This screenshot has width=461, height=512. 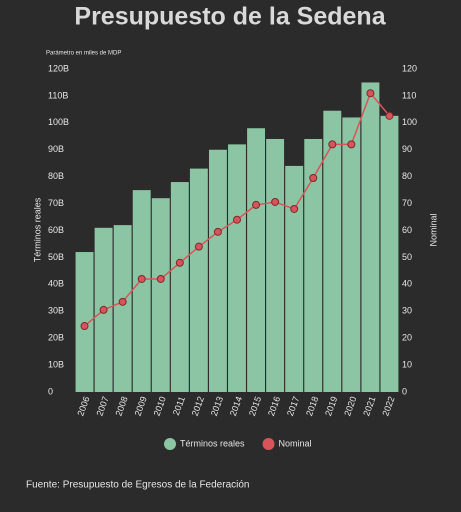 I want to click on x-tick-label: 2007, so click(x=102, y=406).